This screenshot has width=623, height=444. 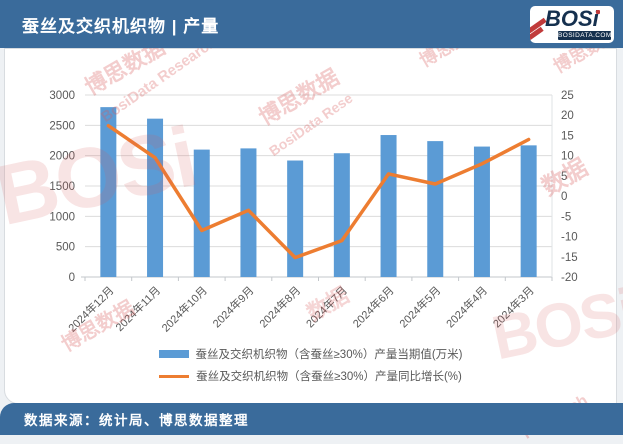 I want to click on right-axis-label: 15, so click(x=567, y=136).